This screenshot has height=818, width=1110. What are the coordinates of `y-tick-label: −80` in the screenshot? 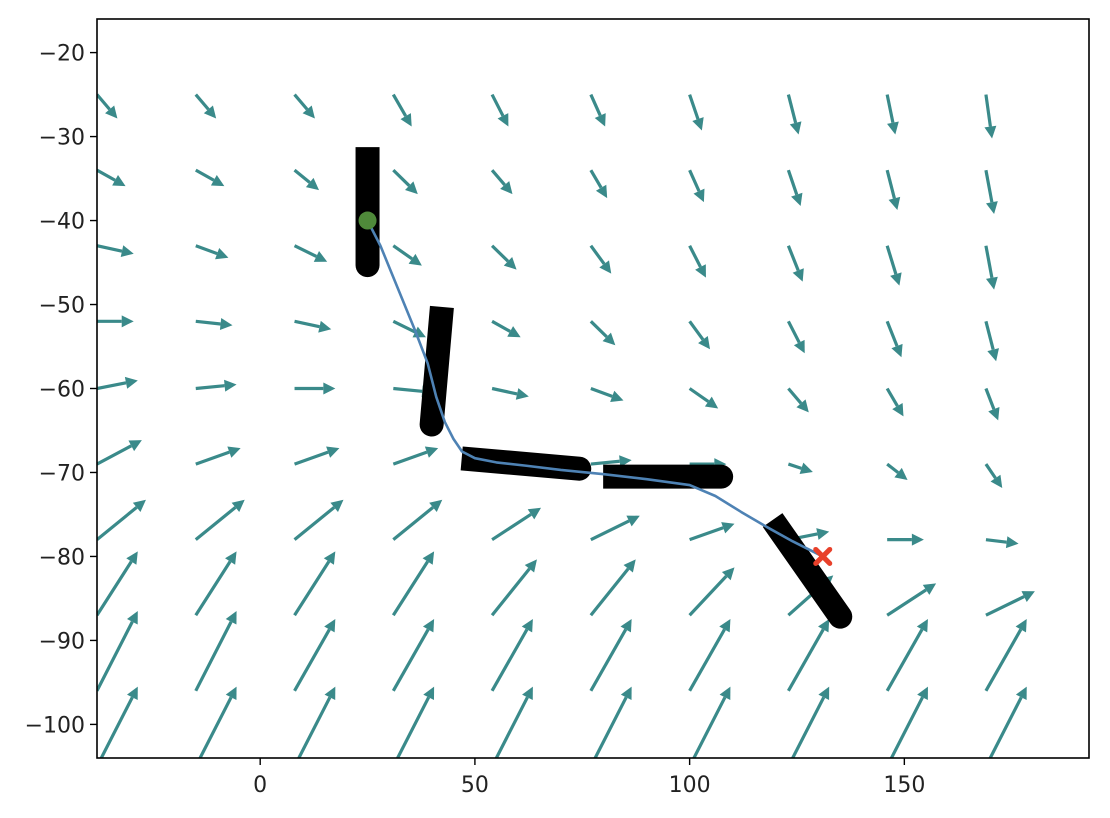 It's located at (62, 557).